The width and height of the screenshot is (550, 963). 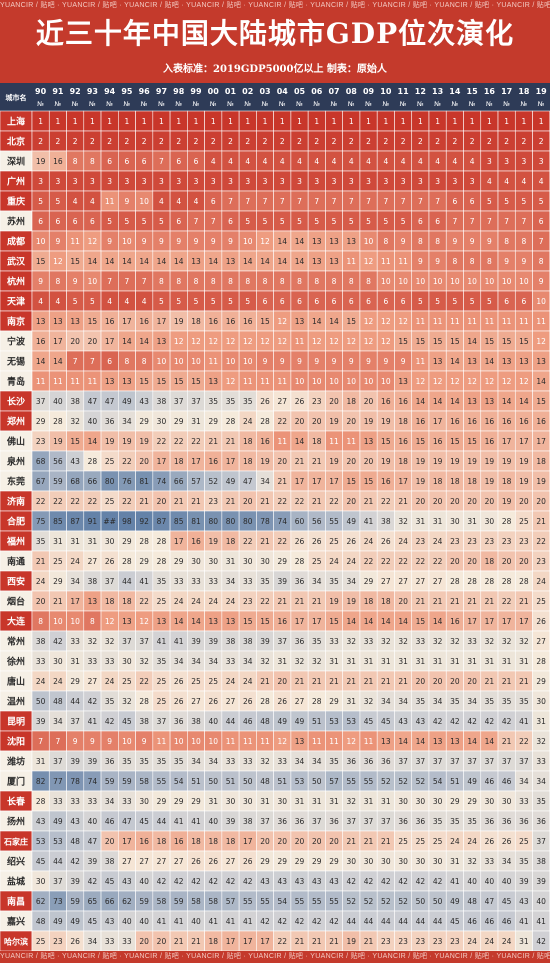 I want to click on rank-label: 3, so click(x=351, y=181).